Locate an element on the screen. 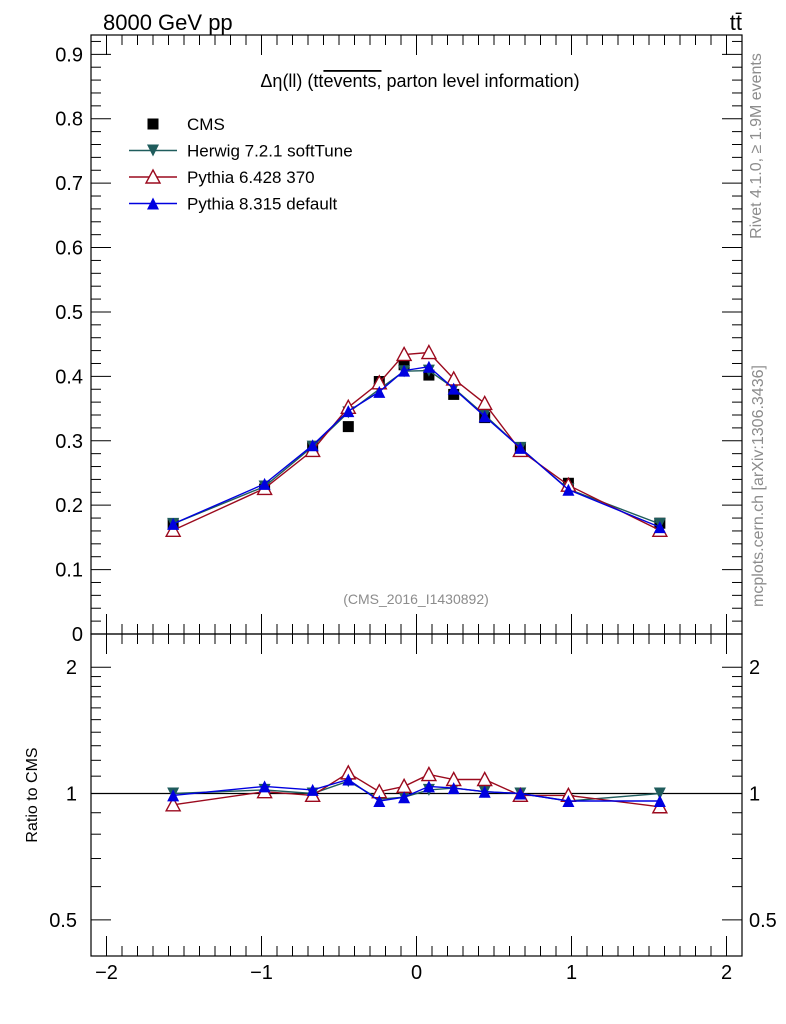 This screenshot has height=1024, width=786. data-point-cms is located at coordinates (348, 427).